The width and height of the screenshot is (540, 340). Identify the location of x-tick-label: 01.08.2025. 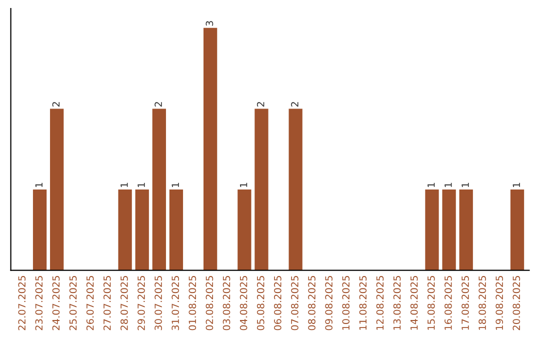
(192, 303).